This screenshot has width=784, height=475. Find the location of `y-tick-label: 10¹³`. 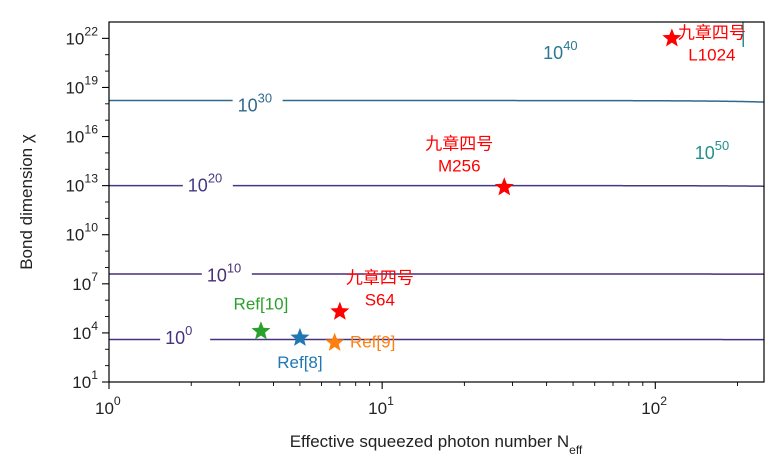

y-tick-label: 10¹³ is located at coordinates (81, 184).